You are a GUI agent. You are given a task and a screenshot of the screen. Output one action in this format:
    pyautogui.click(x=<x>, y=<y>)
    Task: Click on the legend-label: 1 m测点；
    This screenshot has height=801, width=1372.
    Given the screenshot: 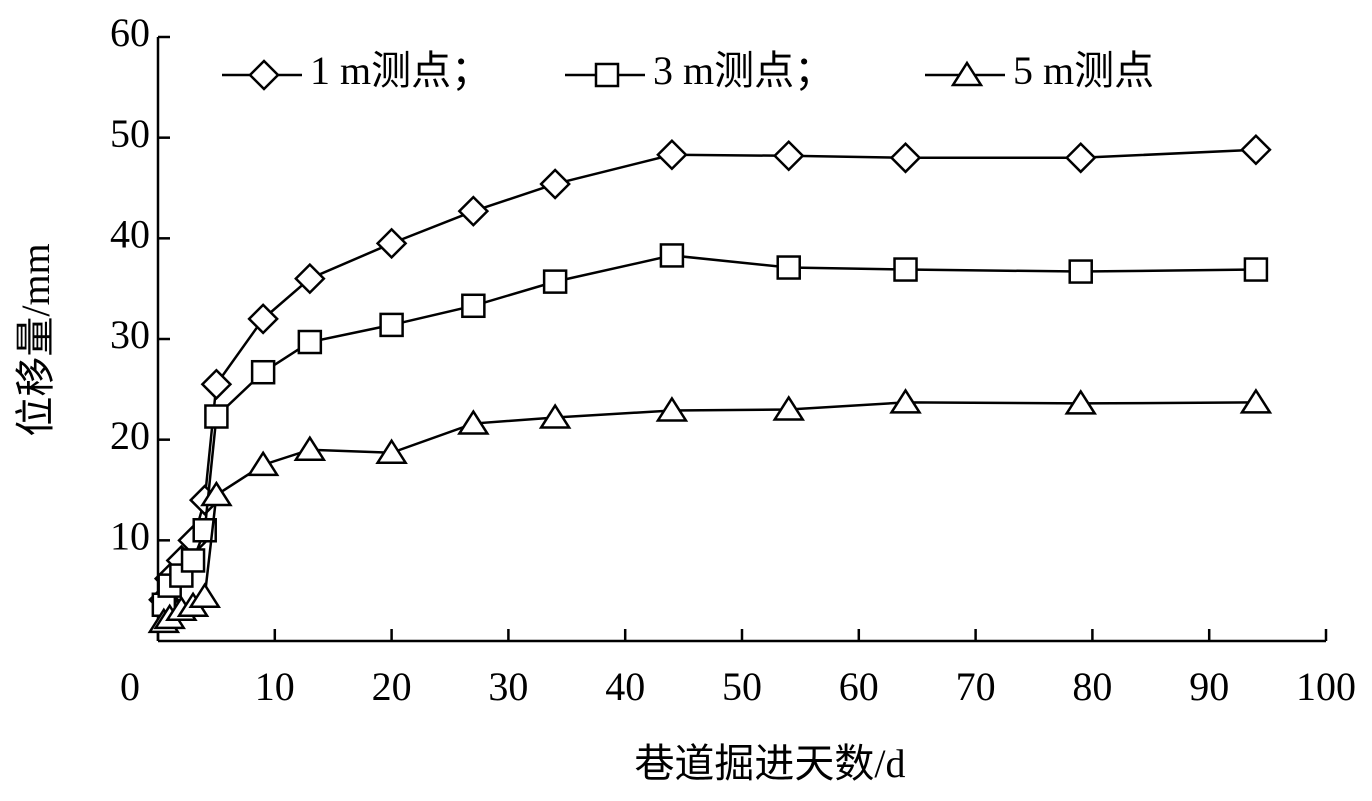 What is the action you would take?
    pyautogui.click(x=400, y=70)
    